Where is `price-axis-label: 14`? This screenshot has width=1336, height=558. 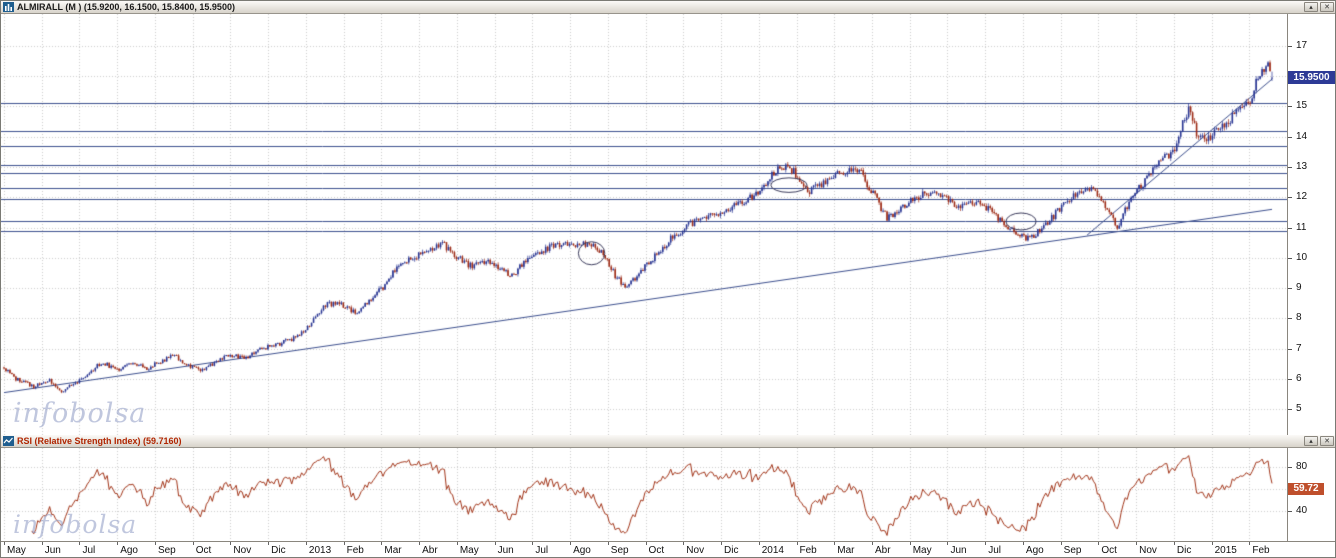
price-axis-label: 14 is located at coordinates (1302, 136).